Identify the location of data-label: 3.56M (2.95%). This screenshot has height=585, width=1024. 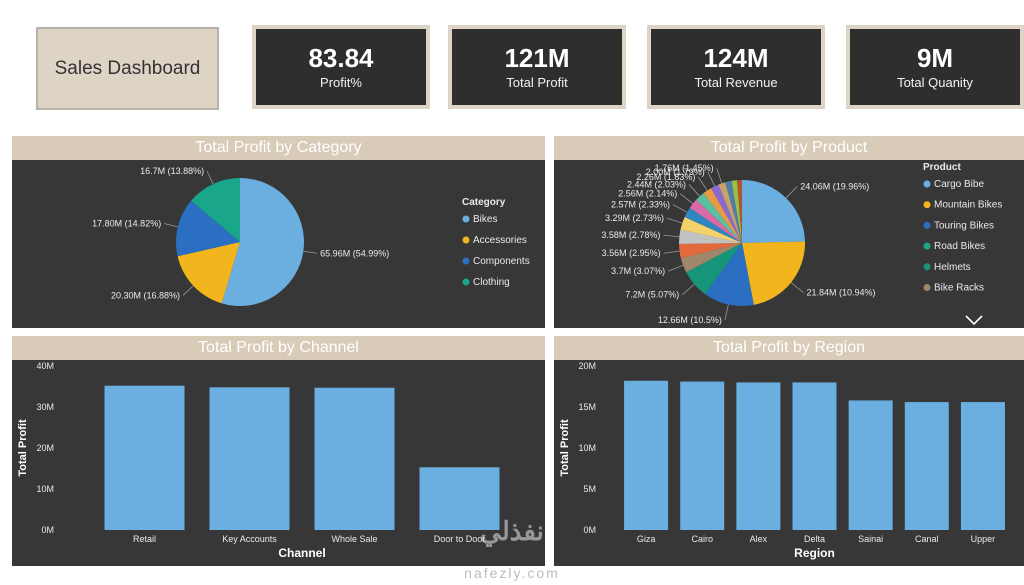
(631, 253).